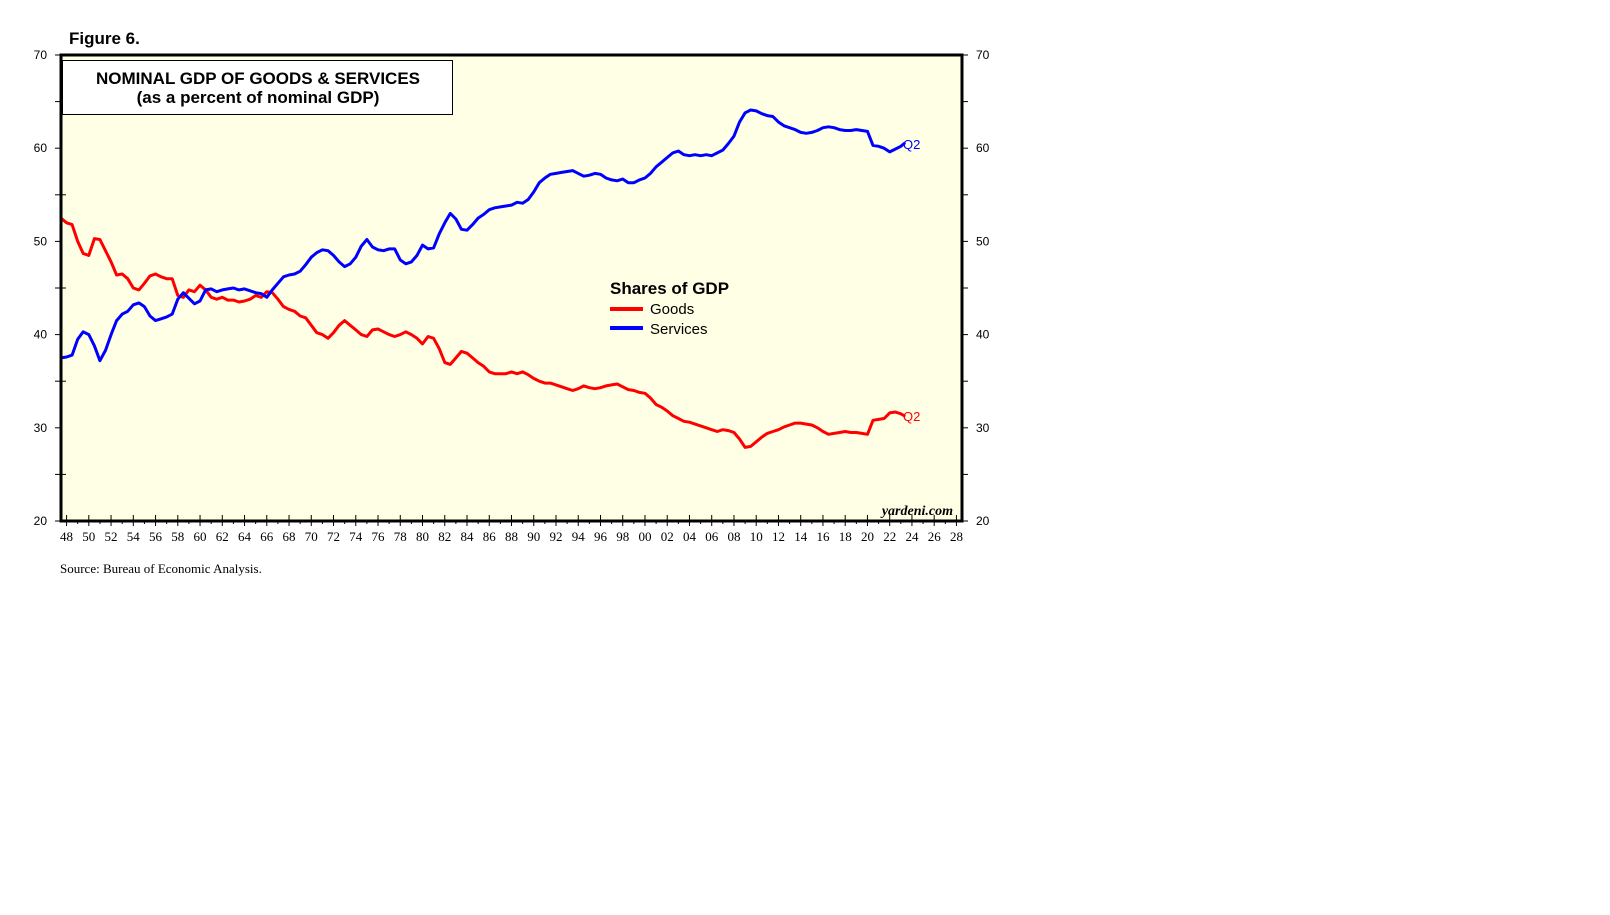 This screenshot has height=915, width=1610. What do you see at coordinates (916, 511) in the screenshot?
I see `watermark: yardeni.com` at bounding box center [916, 511].